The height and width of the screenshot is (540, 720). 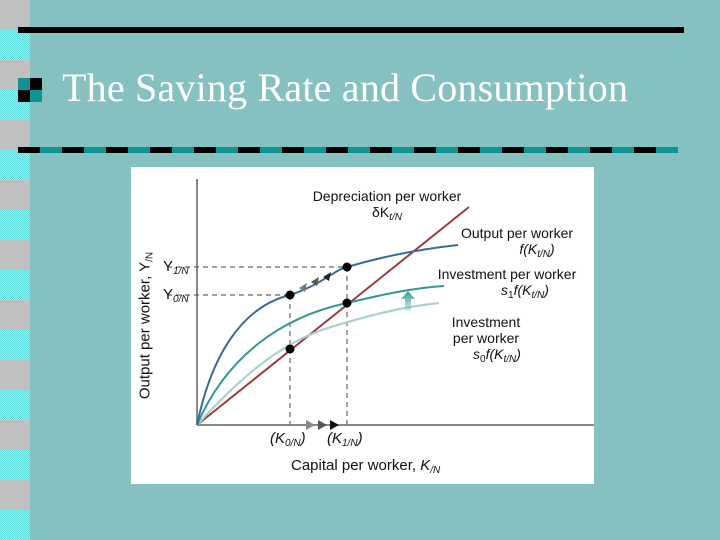 What do you see at coordinates (507, 283) in the screenshot?
I see `investment-s1-label: Investment per worker s1f(Kt/N)` at bounding box center [507, 283].